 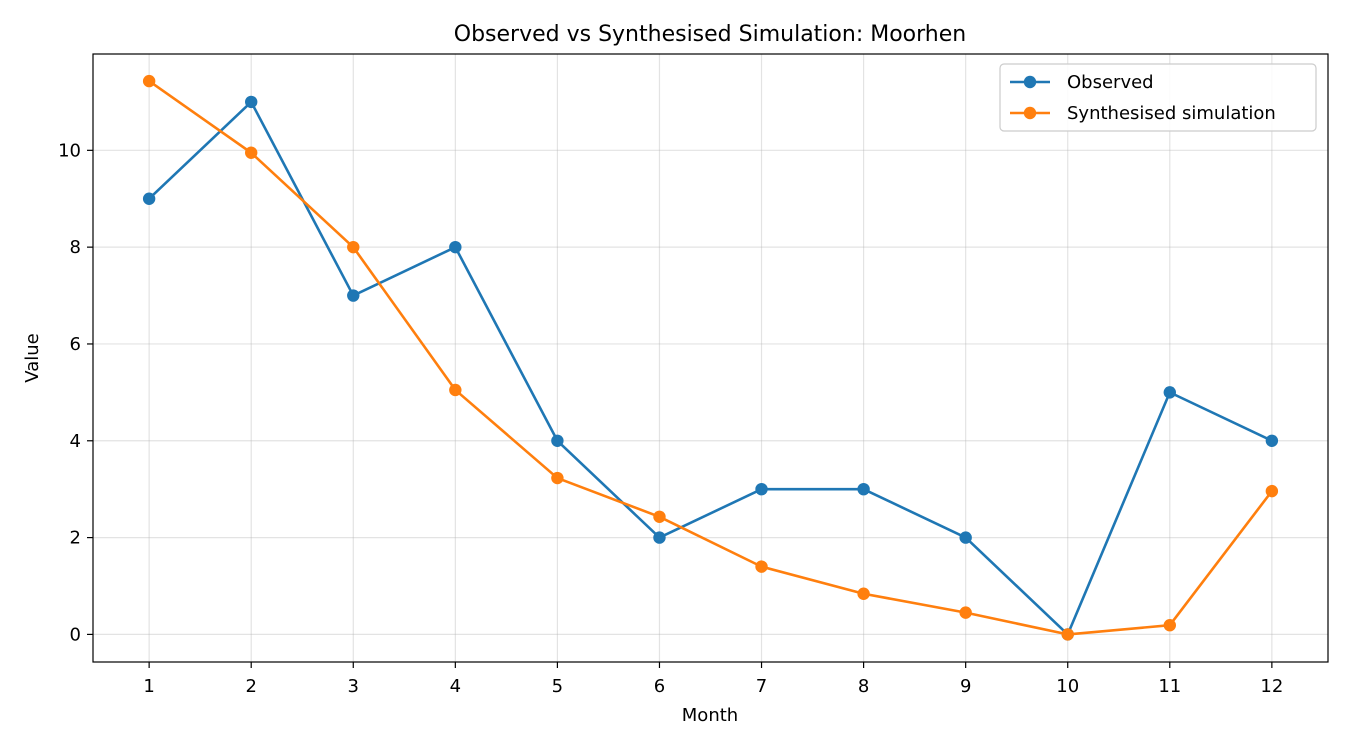 What do you see at coordinates (557, 686) in the screenshot?
I see `x-tick-label: 5` at bounding box center [557, 686].